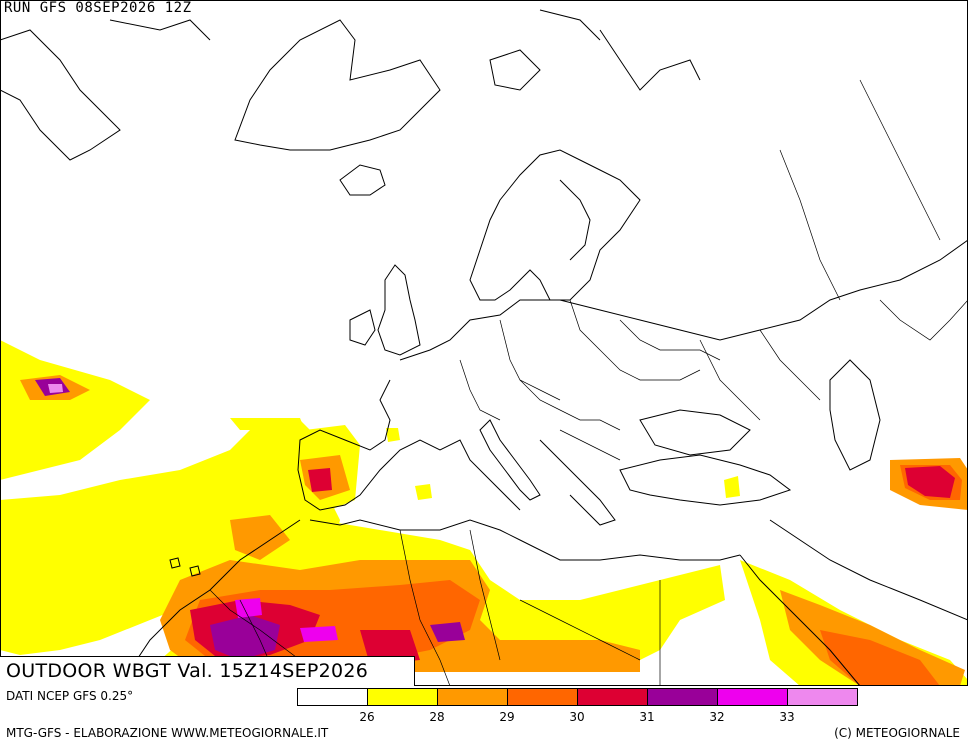  I want to click on legend-tick-33: 33, so click(787, 717).